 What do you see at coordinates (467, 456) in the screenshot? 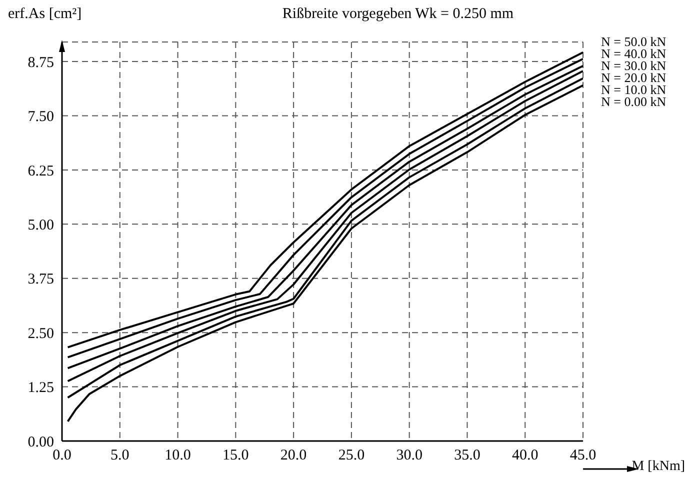
I see `x-tick-label: 35.0` at bounding box center [467, 456].